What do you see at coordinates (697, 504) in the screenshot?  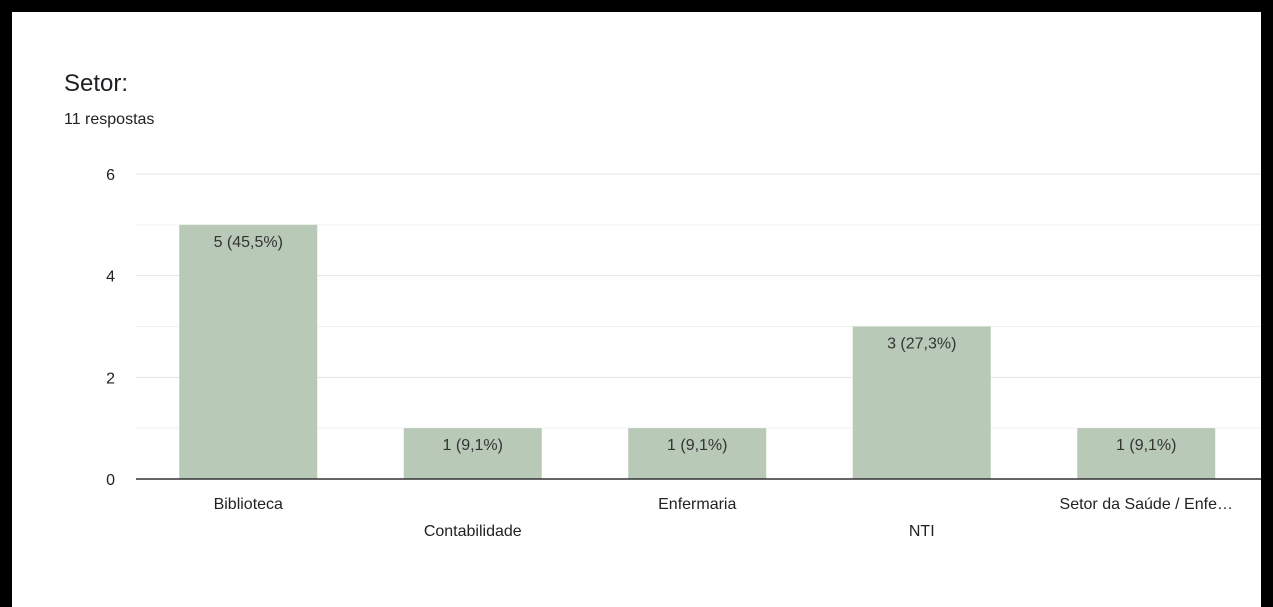 I see `x-category-label: Enfermaria` at bounding box center [697, 504].